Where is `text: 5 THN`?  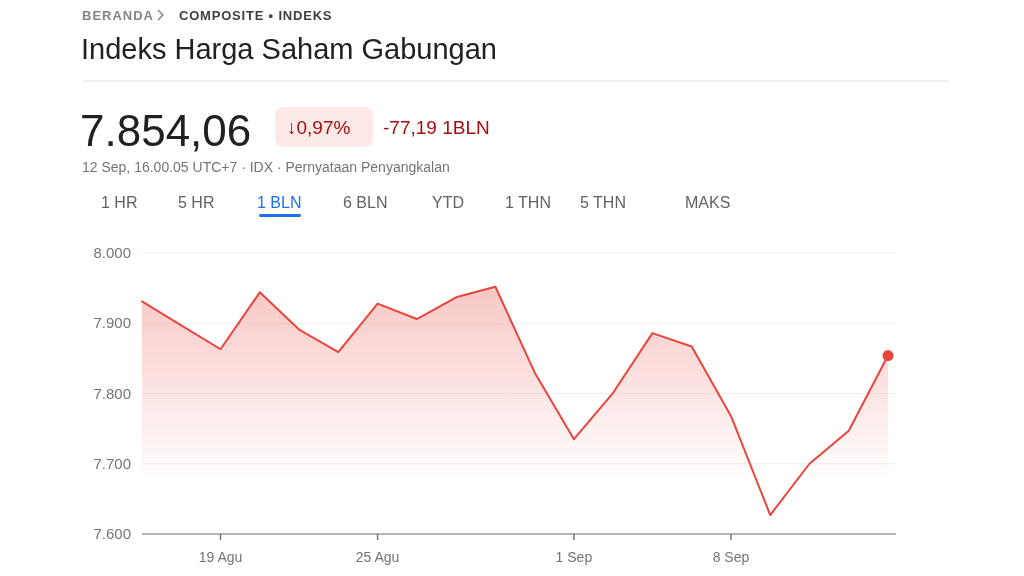
text: 5 THN is located at coordinates (603, 202).